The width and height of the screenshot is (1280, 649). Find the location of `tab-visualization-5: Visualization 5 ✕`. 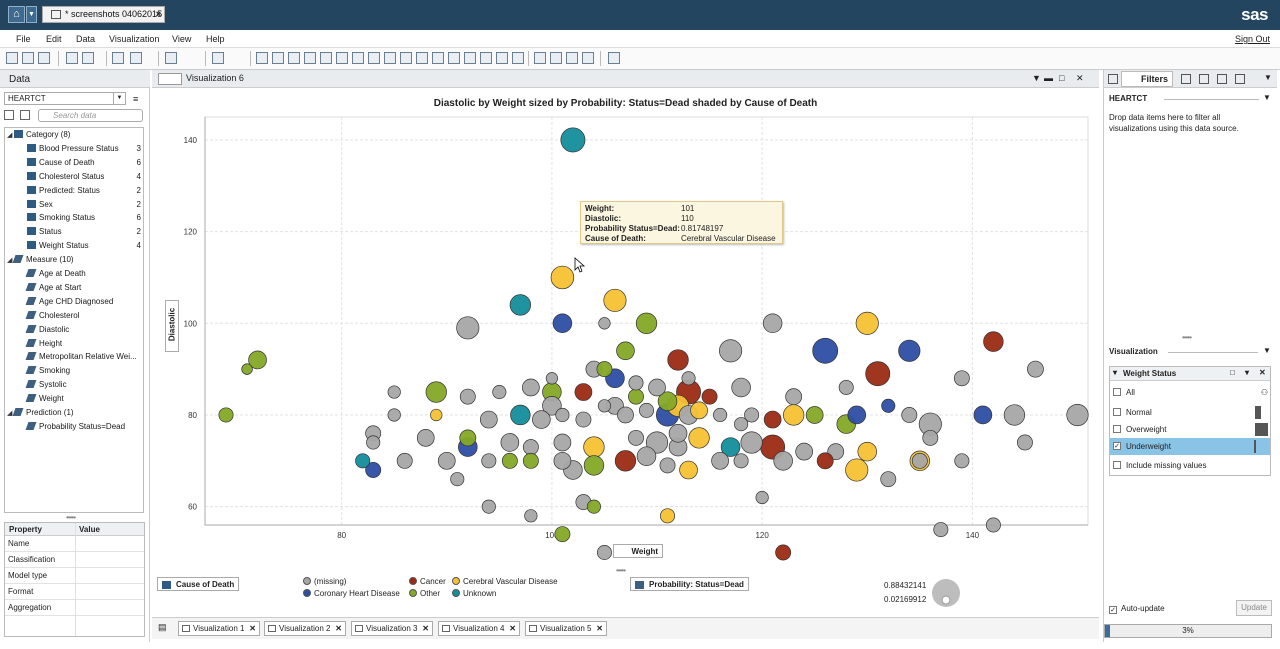

tab-visualization-5: Visualization 5 ✕ is located at coordinates (566, 628).